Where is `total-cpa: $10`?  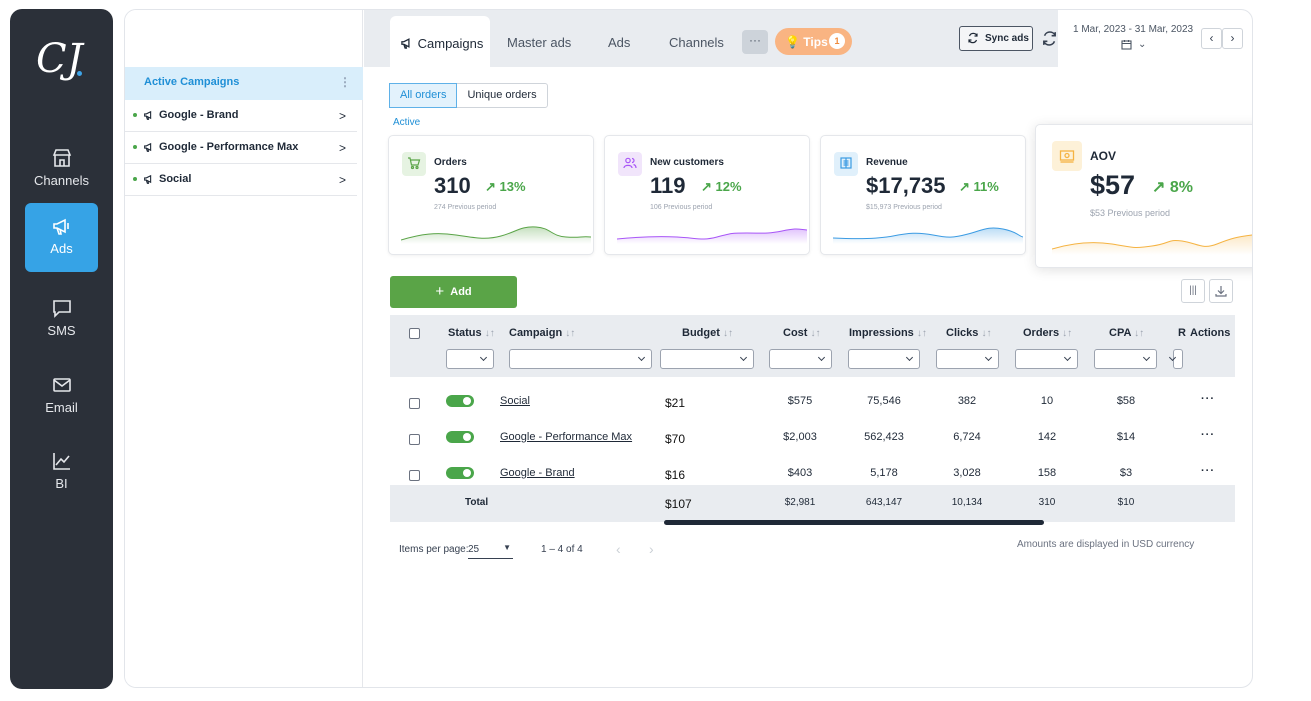 total-cpa: $10 is located at coordinates (1126, 502).